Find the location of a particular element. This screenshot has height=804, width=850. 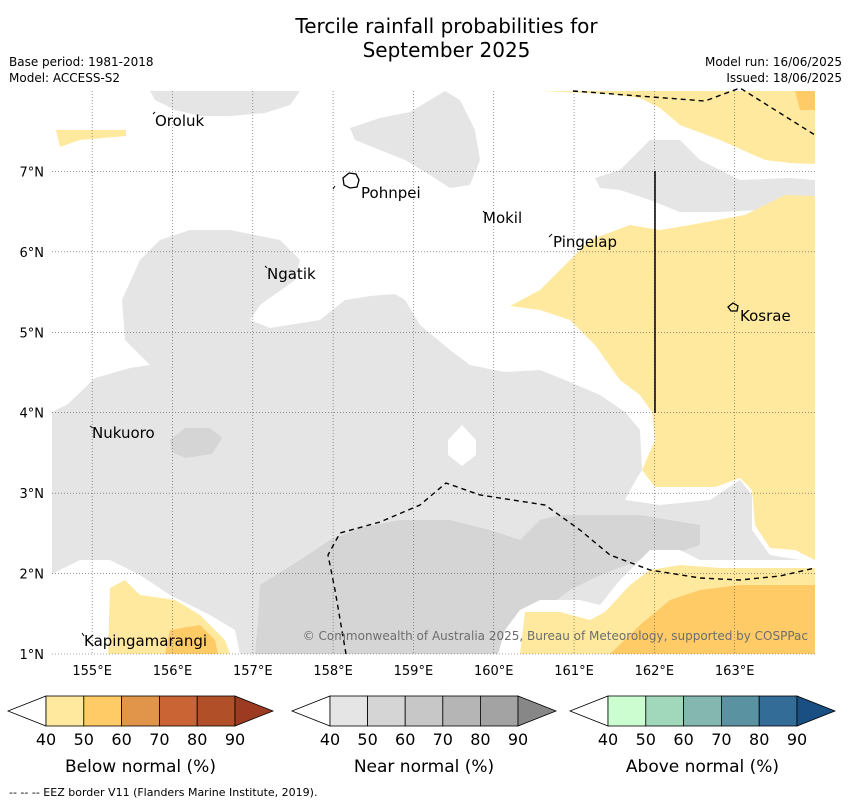

lat-tick-label: 3°N is located at coordinates (32, 494).